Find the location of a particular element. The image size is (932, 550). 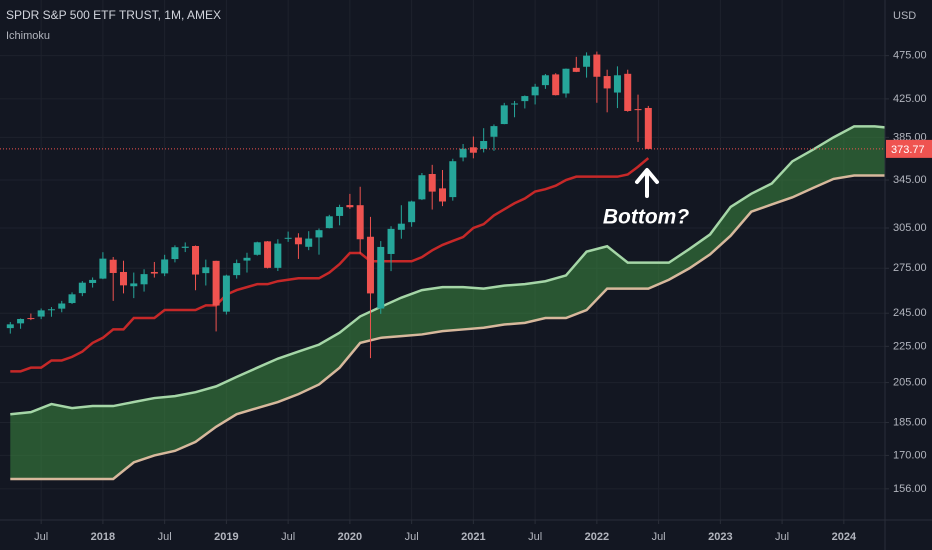

last-price-label: 373.77 is located at coordinates (908, 150).